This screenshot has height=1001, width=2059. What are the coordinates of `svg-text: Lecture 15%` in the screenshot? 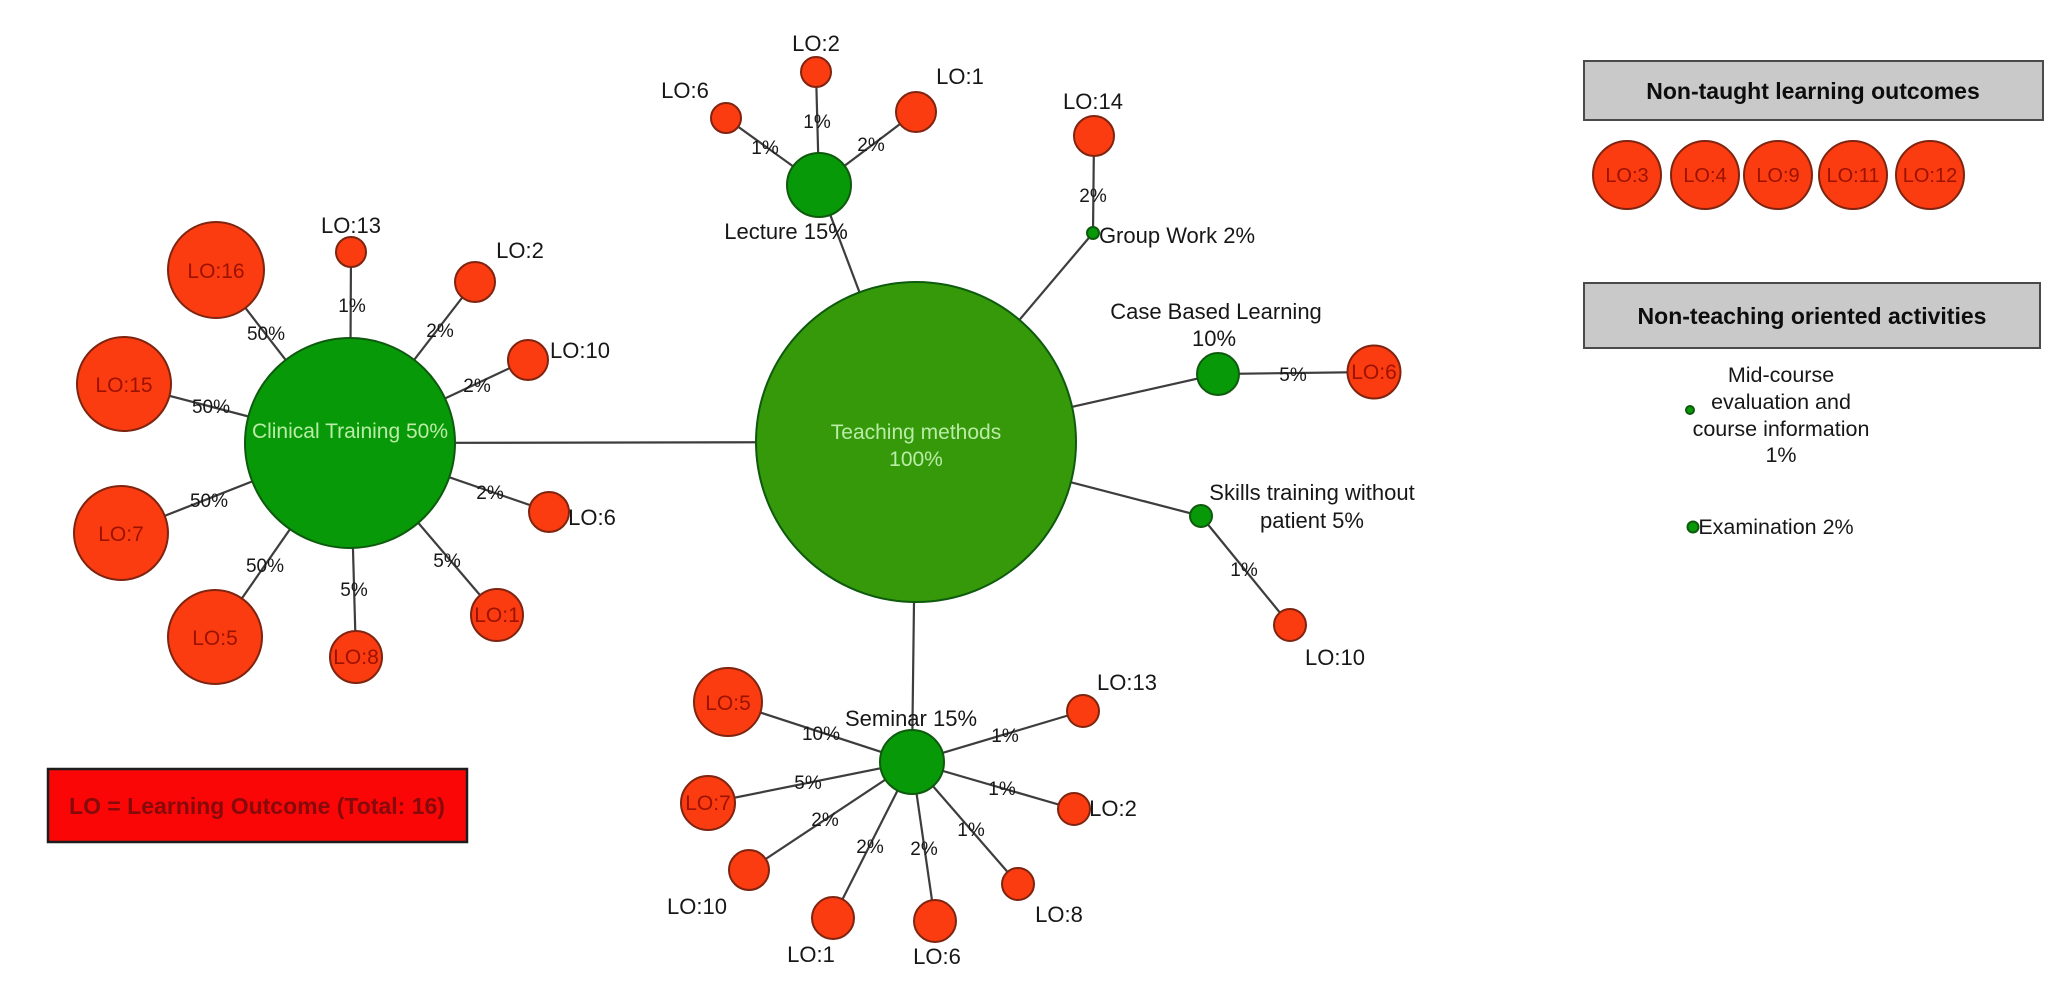 It's located at (786, 231).